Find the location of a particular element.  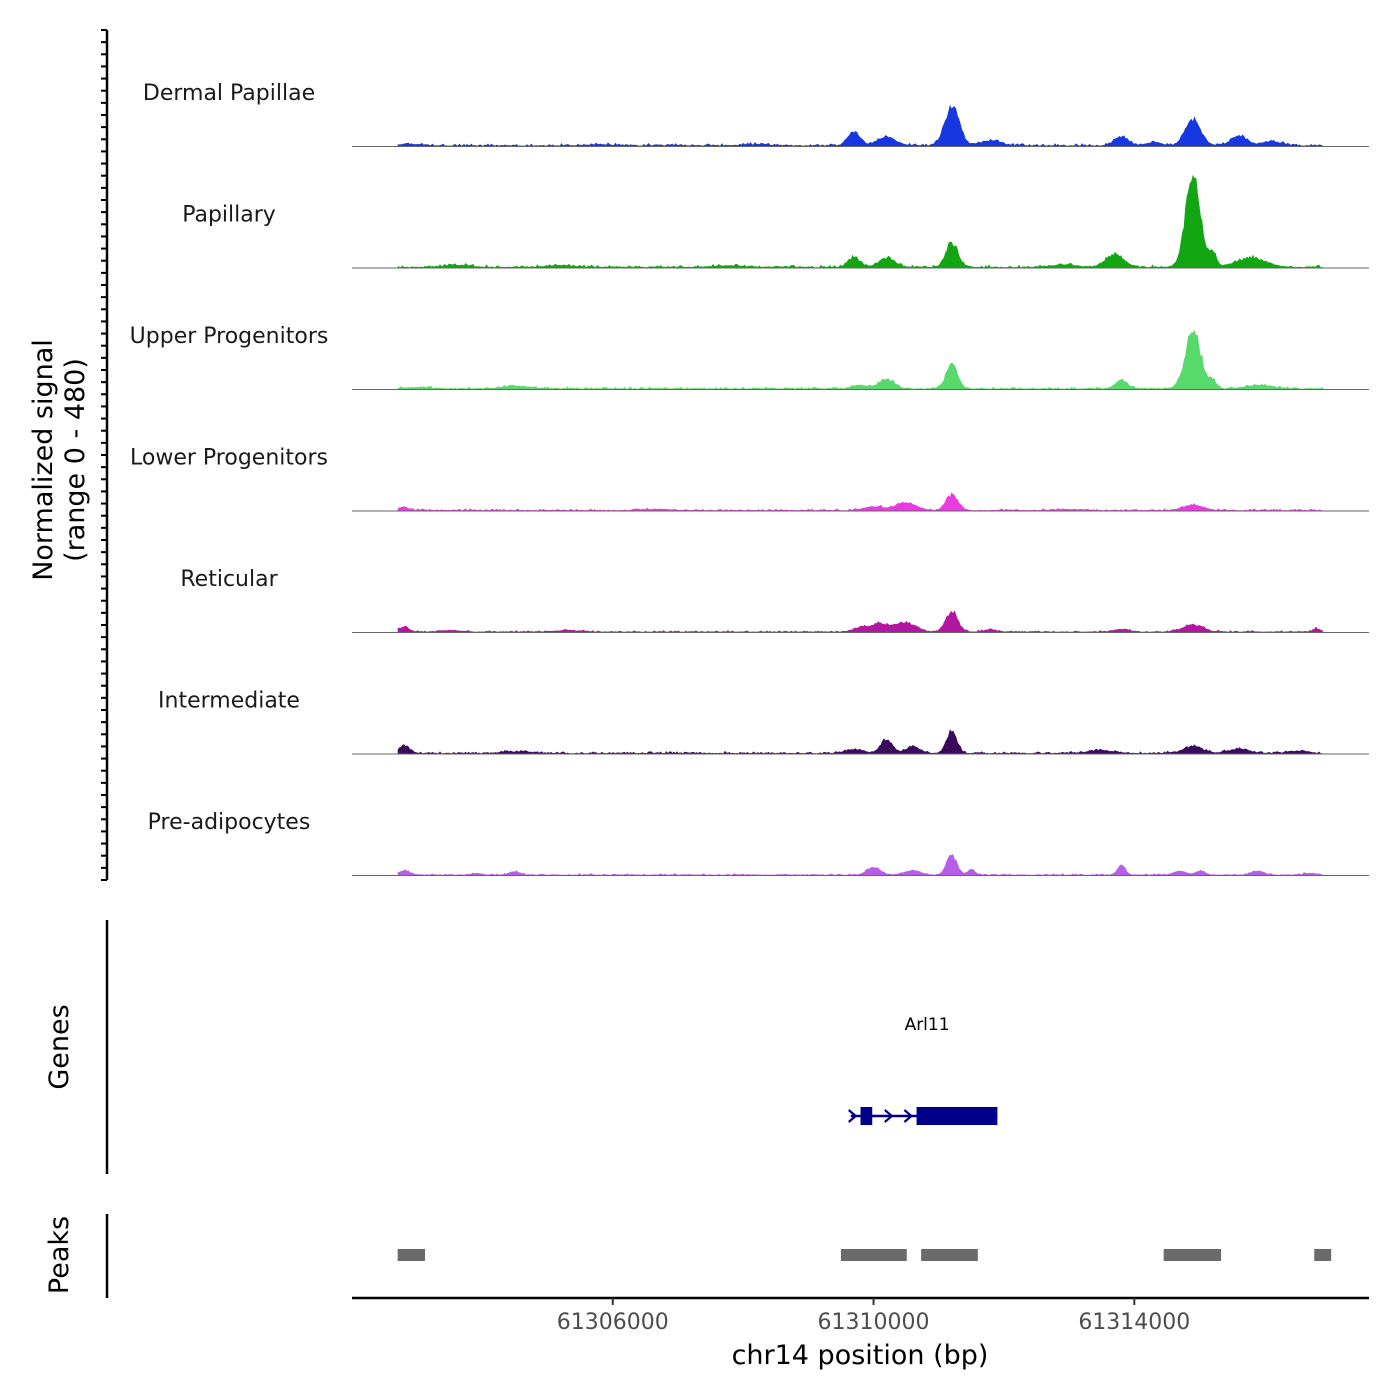

track-dermal-papillae: Dermal Papillae is located at coordinates (756, 114).